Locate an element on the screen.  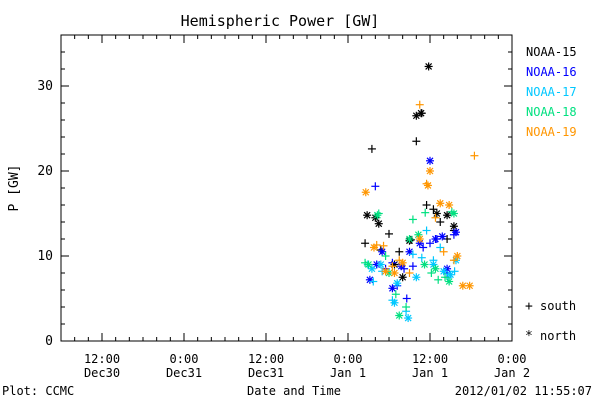
y-tick-label: 20 is located at coordinates (45, 171).